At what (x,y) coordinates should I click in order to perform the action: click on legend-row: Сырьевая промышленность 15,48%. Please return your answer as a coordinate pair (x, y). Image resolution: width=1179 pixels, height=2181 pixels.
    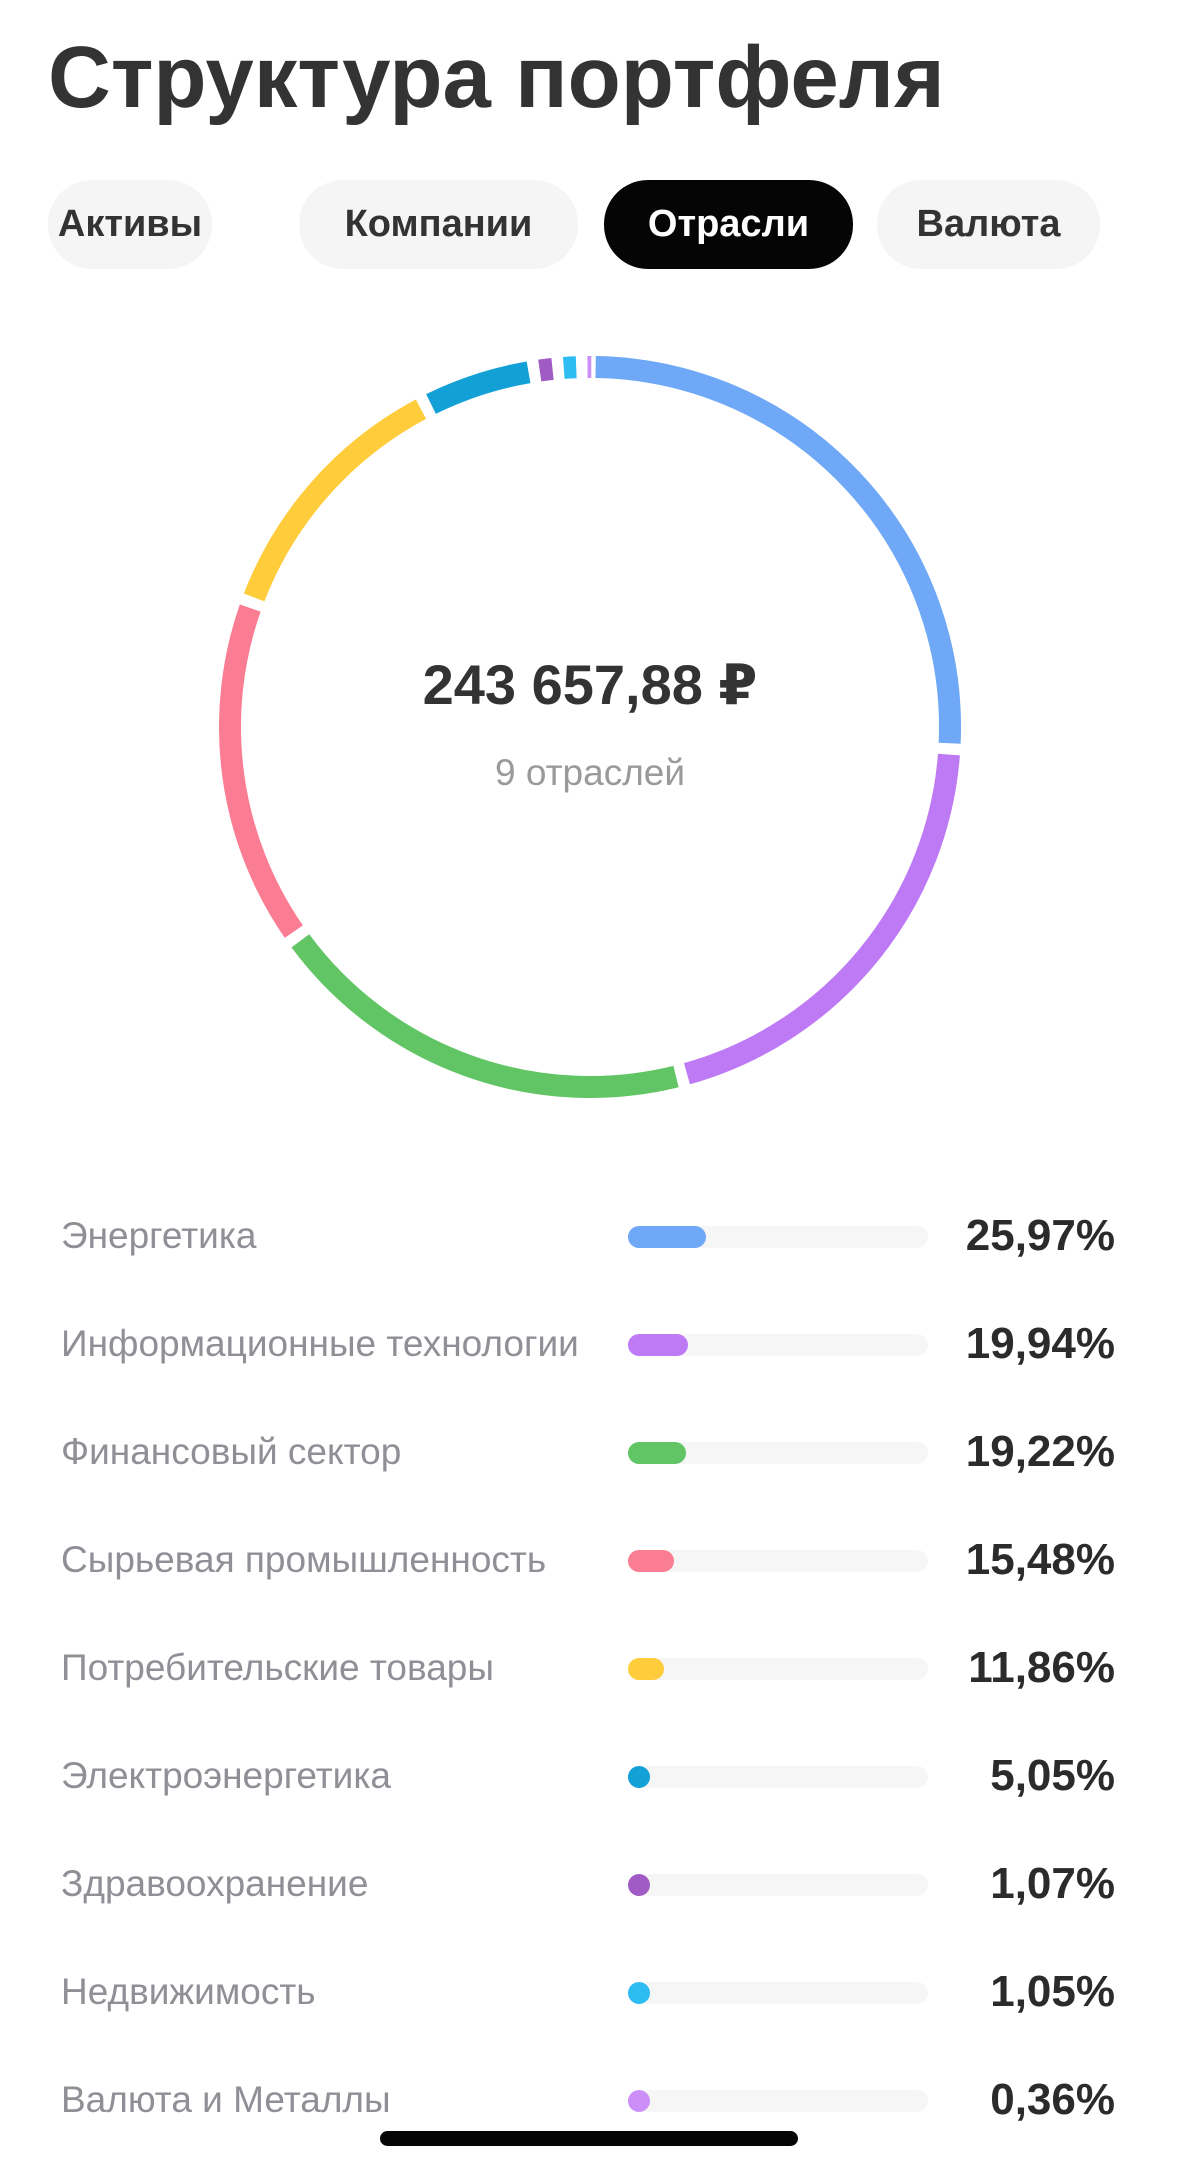
    Looking at the image, I should click on (589, 1560).